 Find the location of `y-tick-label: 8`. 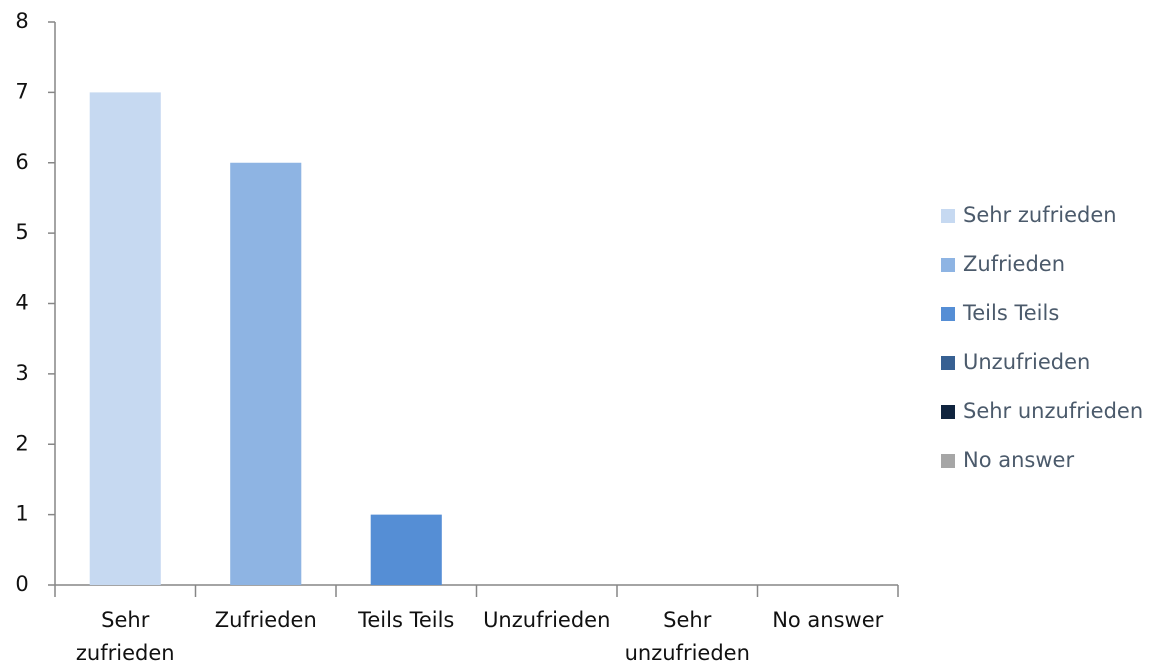

y-tick-label: 8 is located at coordinates (21, 21).